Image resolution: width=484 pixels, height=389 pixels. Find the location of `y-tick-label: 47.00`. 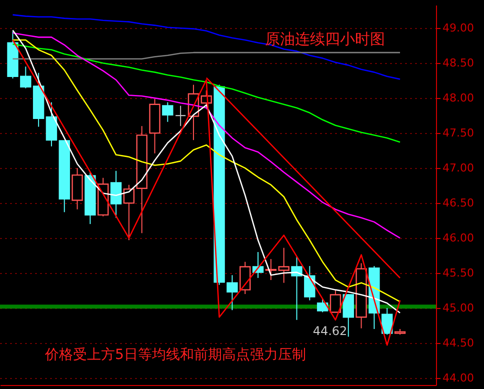

y-tick-label: 47.00 is located at coordinates (458, 168).